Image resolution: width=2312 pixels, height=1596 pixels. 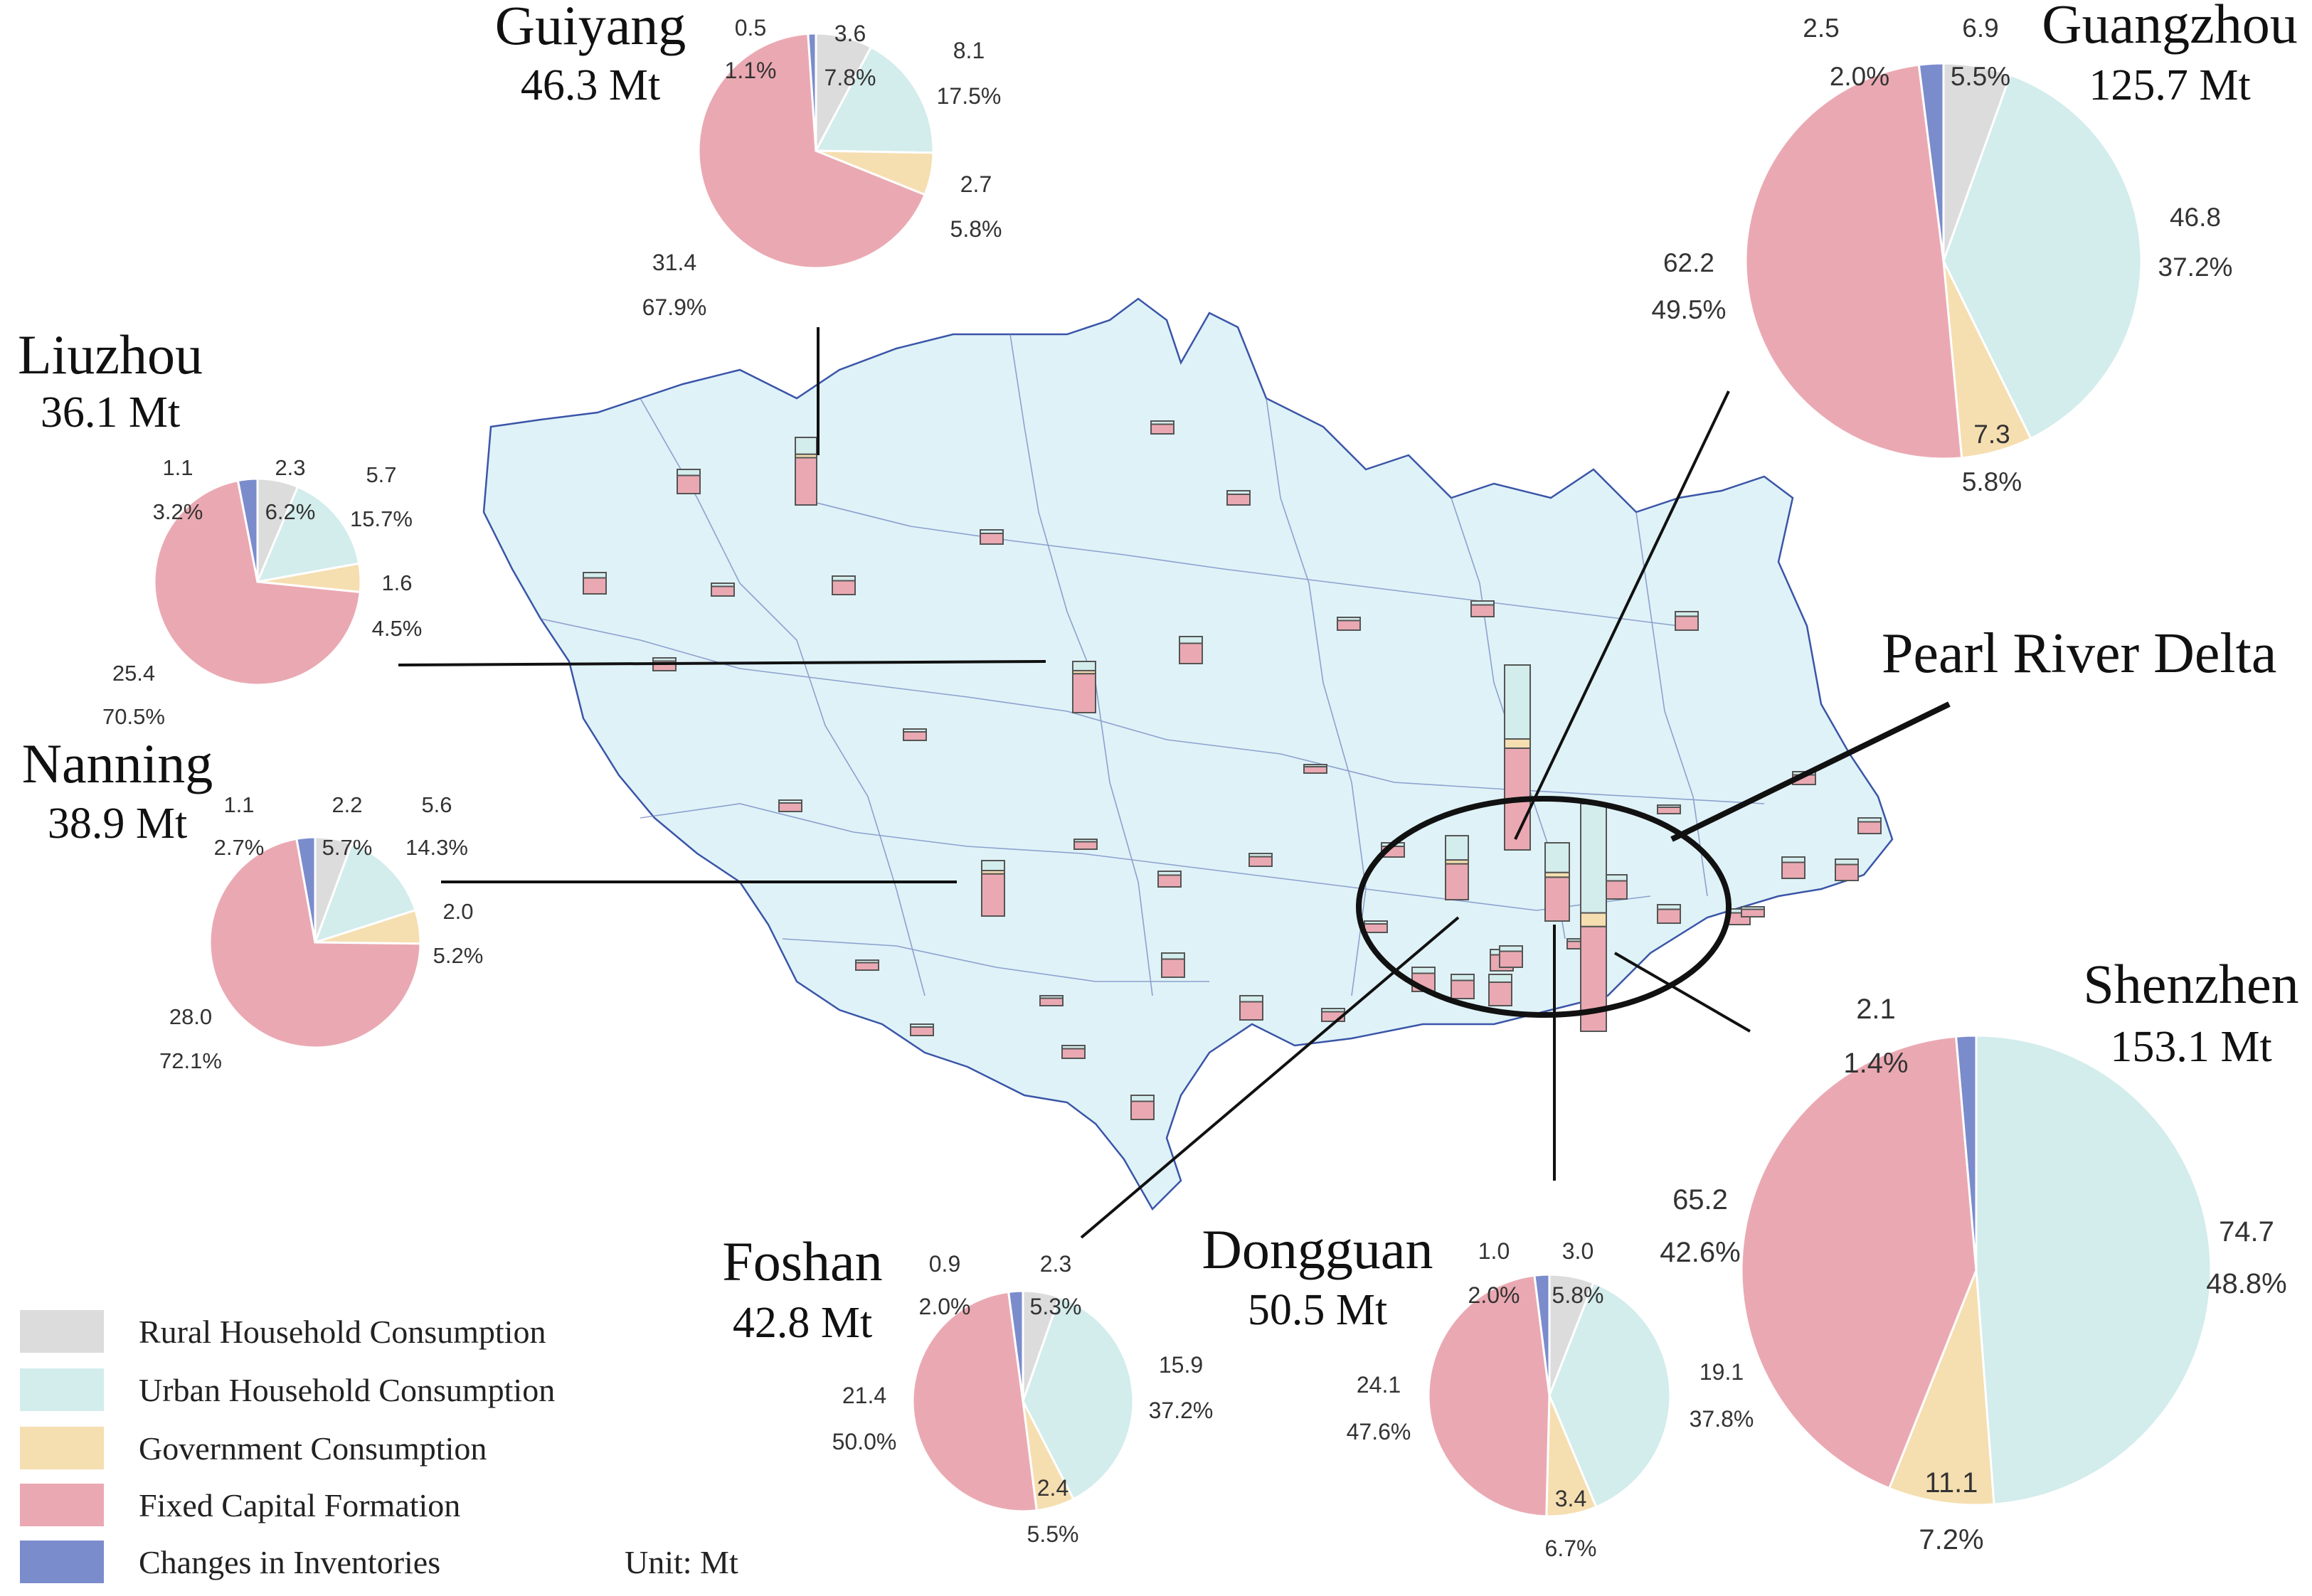 I want to click on pie-value-label: 6.9, so click(x=1980, y=29).